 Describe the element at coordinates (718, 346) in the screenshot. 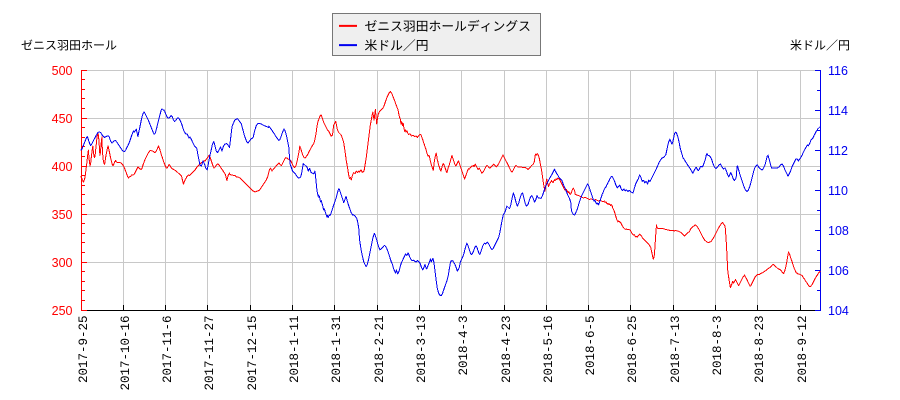

I see `svg-text: 2018-8-3` at that location.